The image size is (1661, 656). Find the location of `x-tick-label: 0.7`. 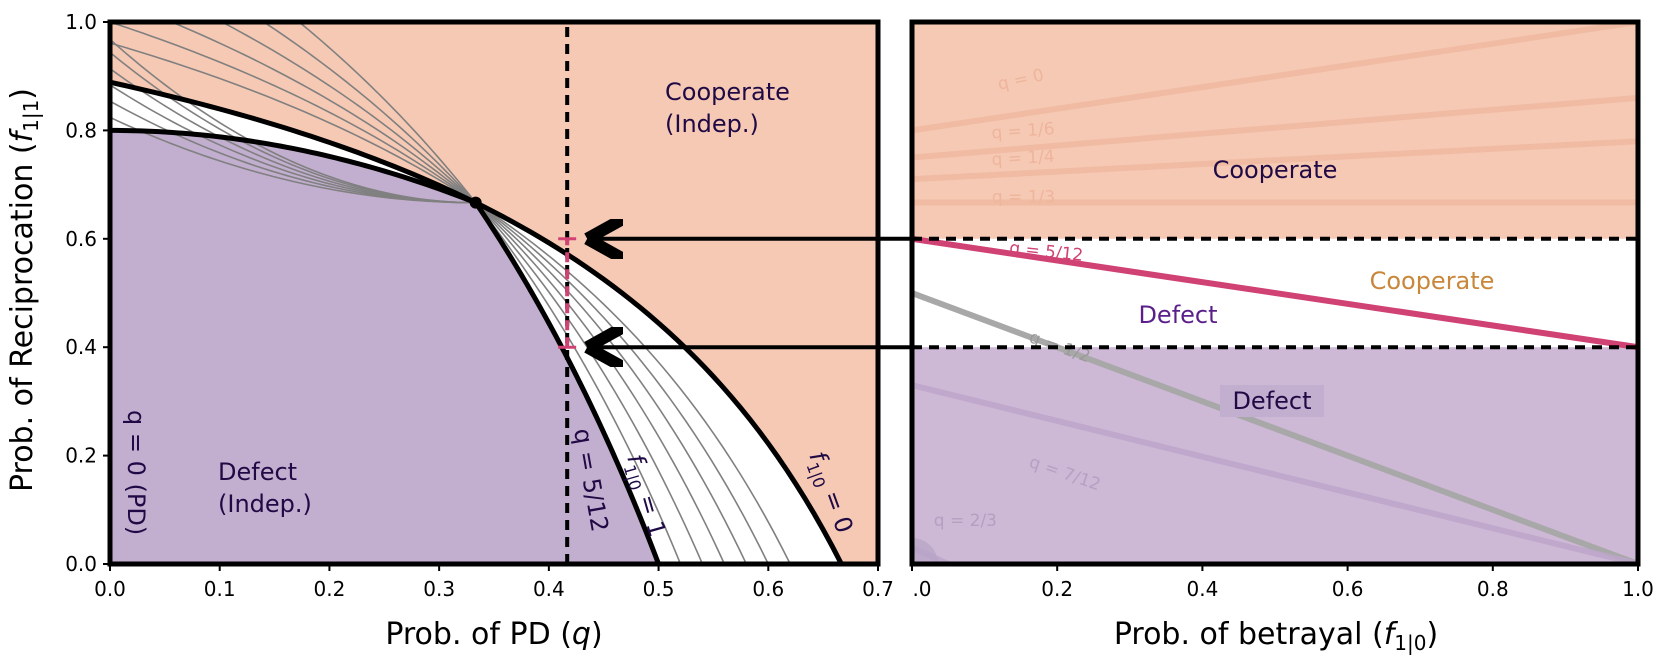

x-tick-label: 0.7 is located at coordinates (878, 589).